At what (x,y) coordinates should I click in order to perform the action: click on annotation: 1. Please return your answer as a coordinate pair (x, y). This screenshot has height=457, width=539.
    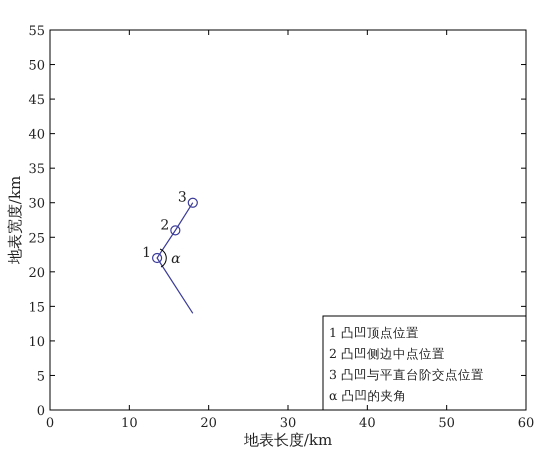
    Looking at the image, I should click on (147, 253).